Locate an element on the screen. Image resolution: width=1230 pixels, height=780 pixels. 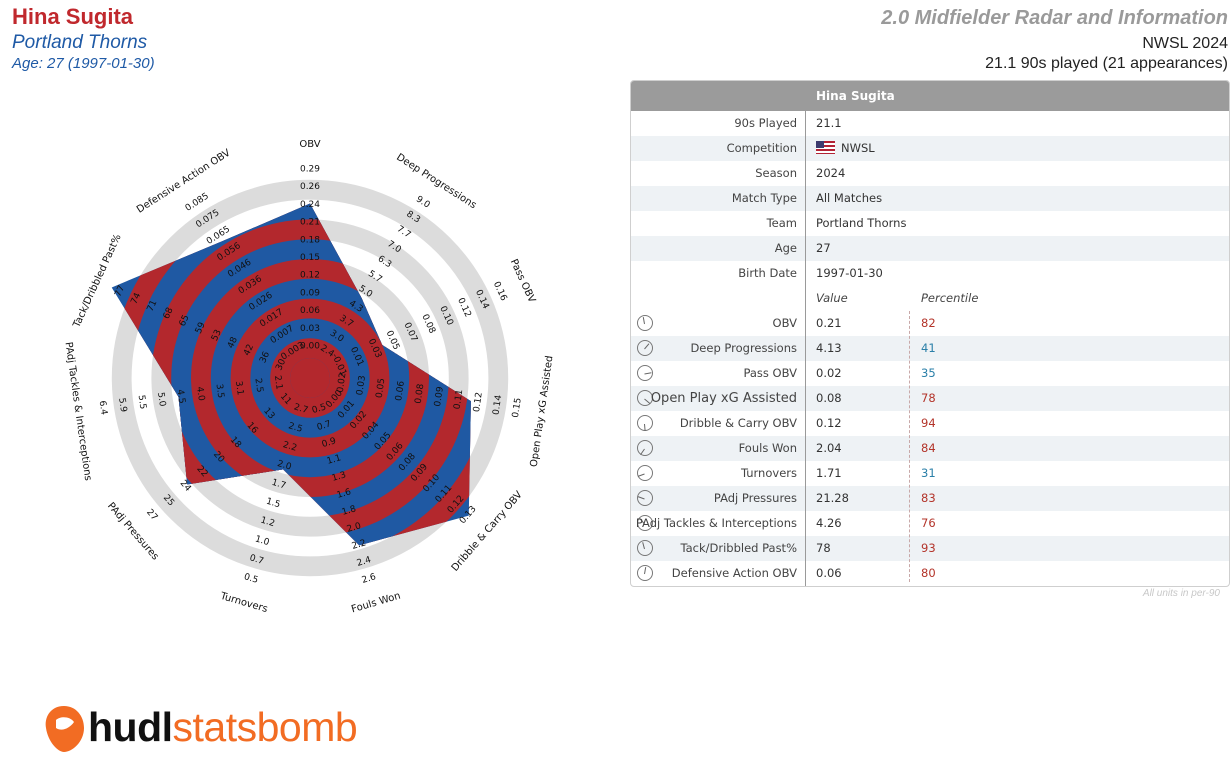
info-table-header: Hina Sugita is located at coordinates (930, 96).